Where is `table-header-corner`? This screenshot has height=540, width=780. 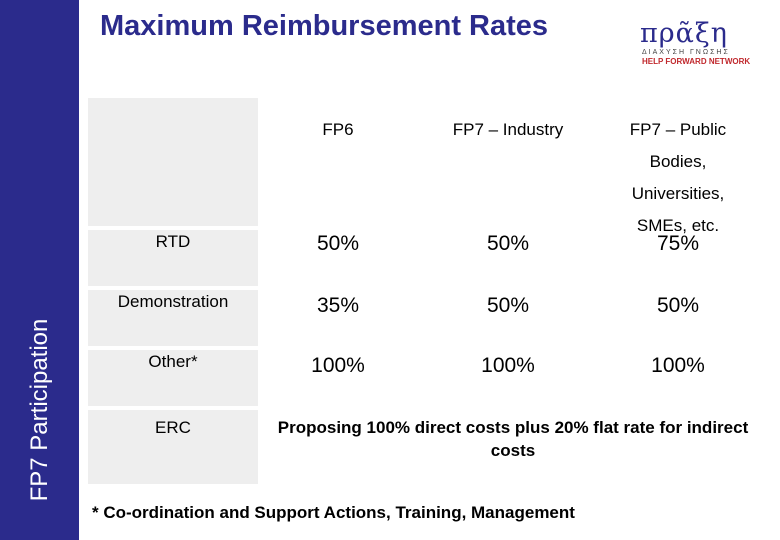 table-header-corner is located at coordinates (173, 162).